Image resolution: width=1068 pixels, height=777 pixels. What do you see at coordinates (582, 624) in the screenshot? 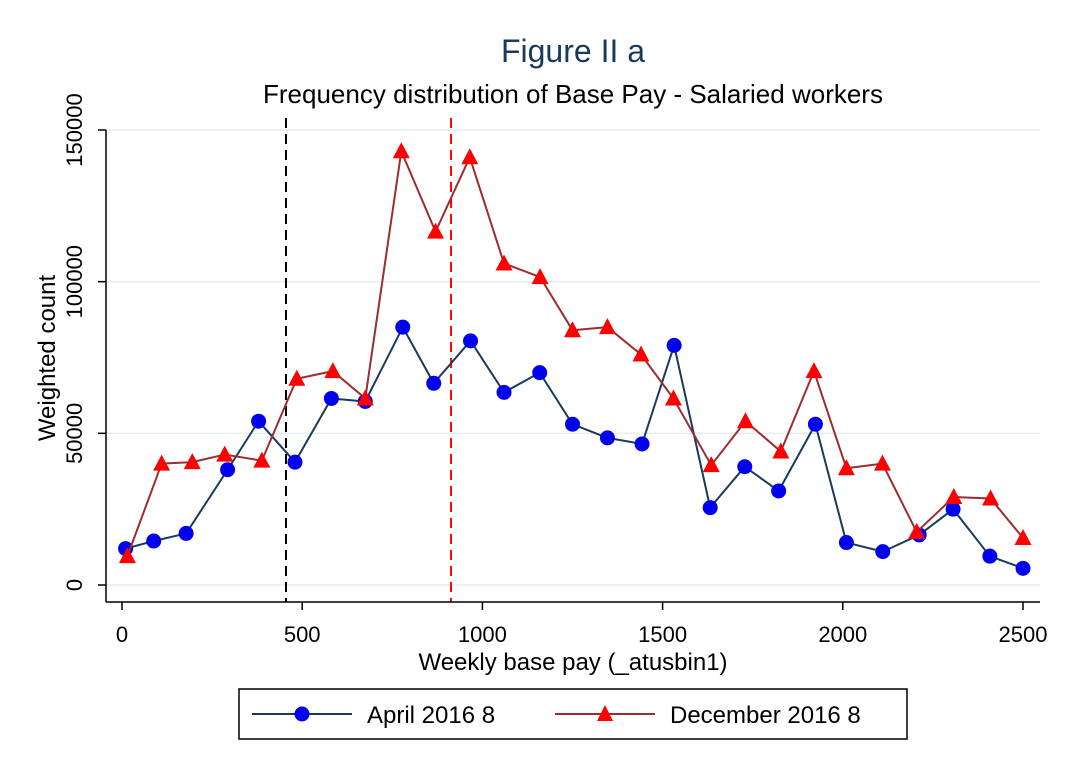
I see `x-axis-ticks: 0 500 1000 1500 2000 2500` at bounding box center [582, 624].